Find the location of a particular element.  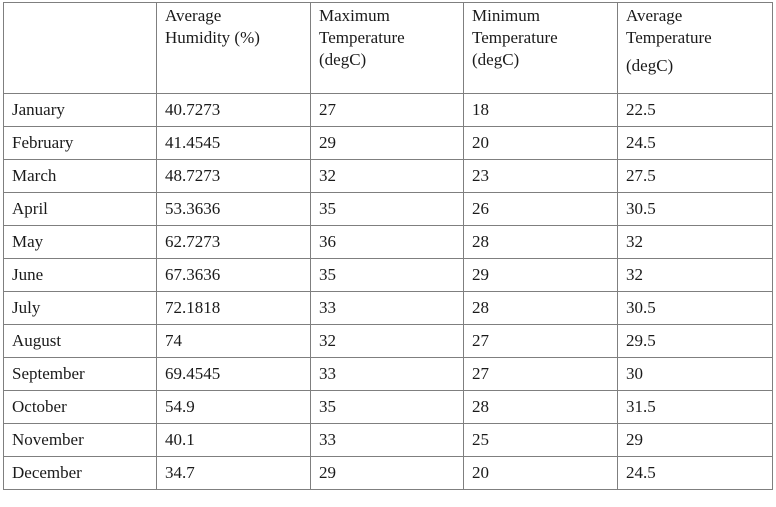

cell-avg-temp: 30 is located at coordinates (695, 374).